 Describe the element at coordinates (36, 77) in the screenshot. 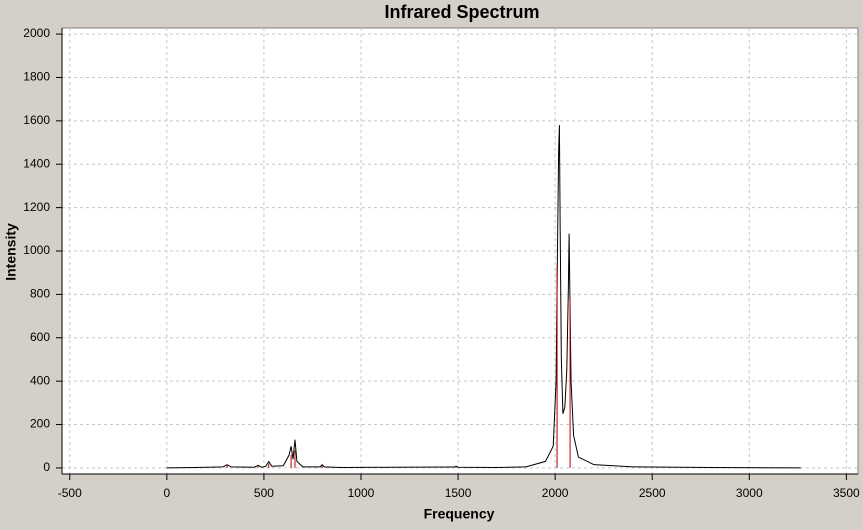

I see `y-tick-label: 1800` at that location.